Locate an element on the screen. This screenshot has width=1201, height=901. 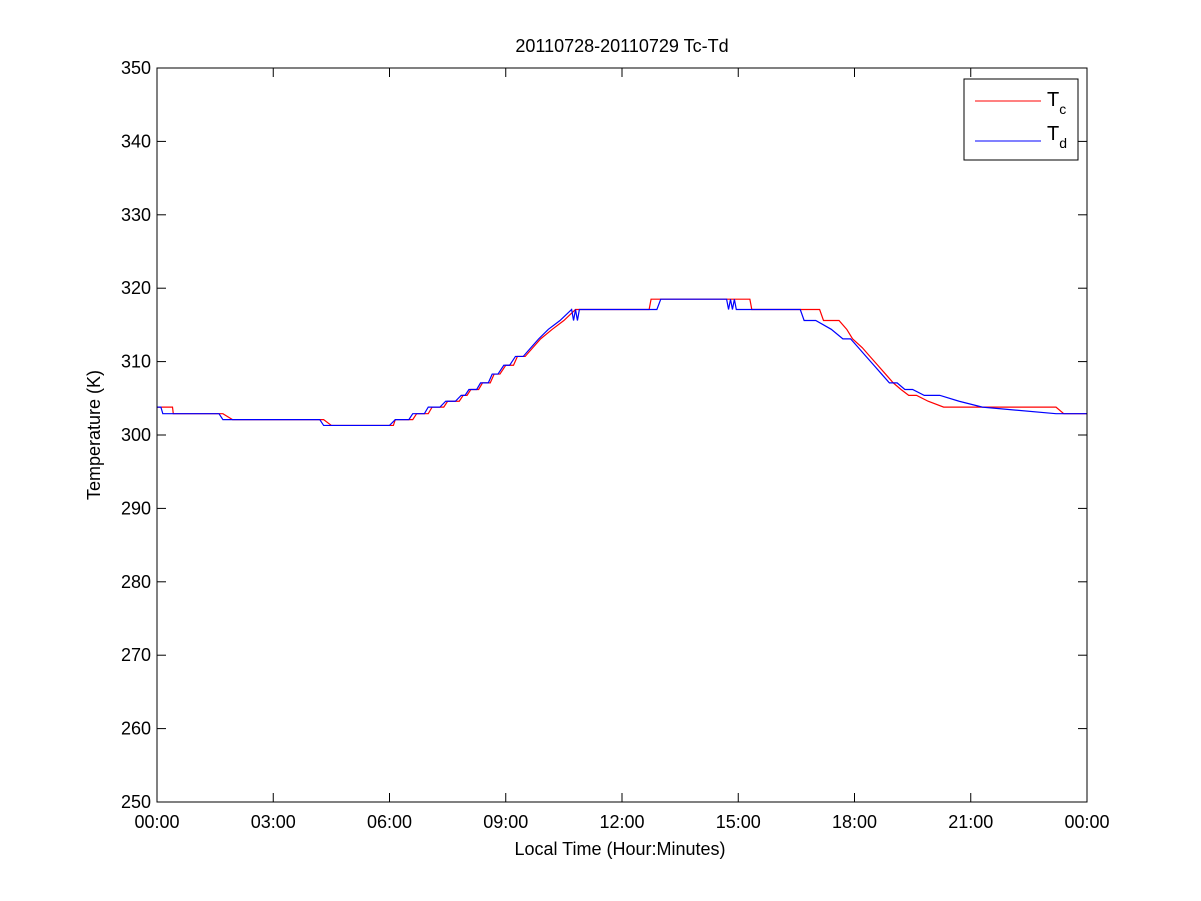
legend-label-td: Td is located at coordinates (1057, 137).